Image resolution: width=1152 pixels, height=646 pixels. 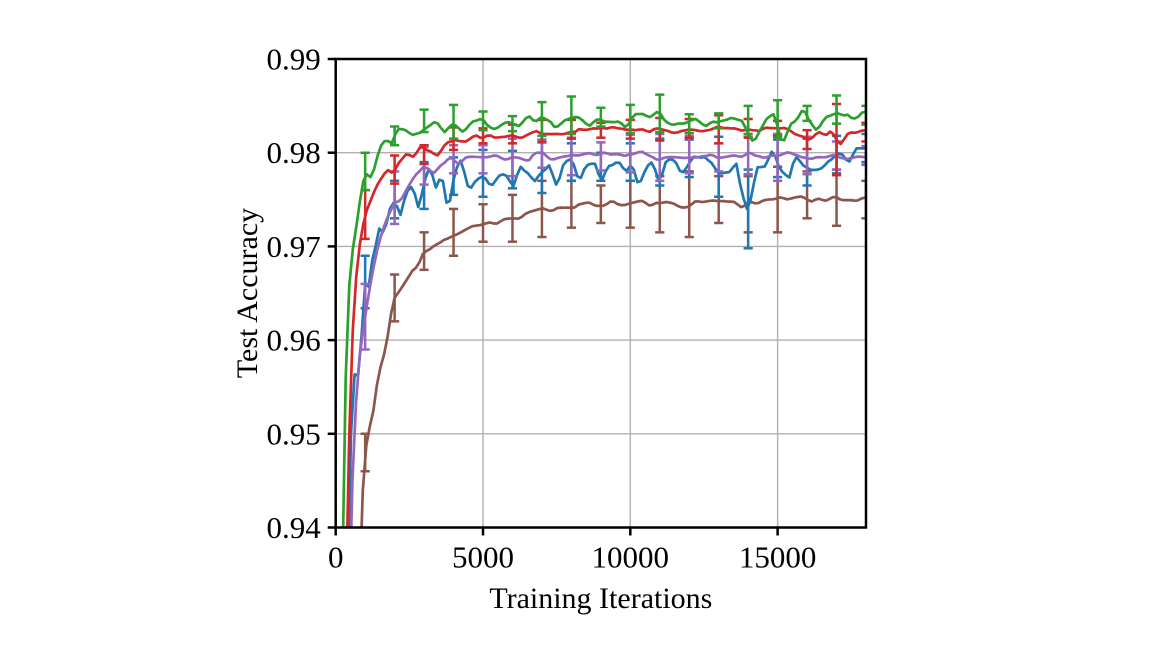 What do you see at coordinates (600, 598) in the screenshot?
I see `x-axis-title: Training Iterations` at bounding box center [600, 598].